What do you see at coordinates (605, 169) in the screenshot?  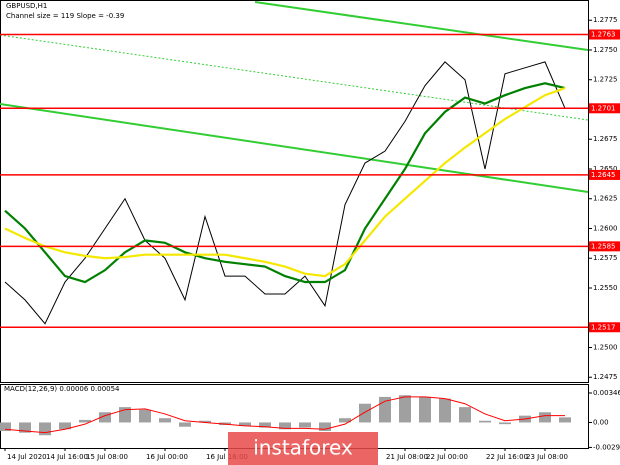 I see `y-tick-label: 1.2650` at bounding box center [605, 169].